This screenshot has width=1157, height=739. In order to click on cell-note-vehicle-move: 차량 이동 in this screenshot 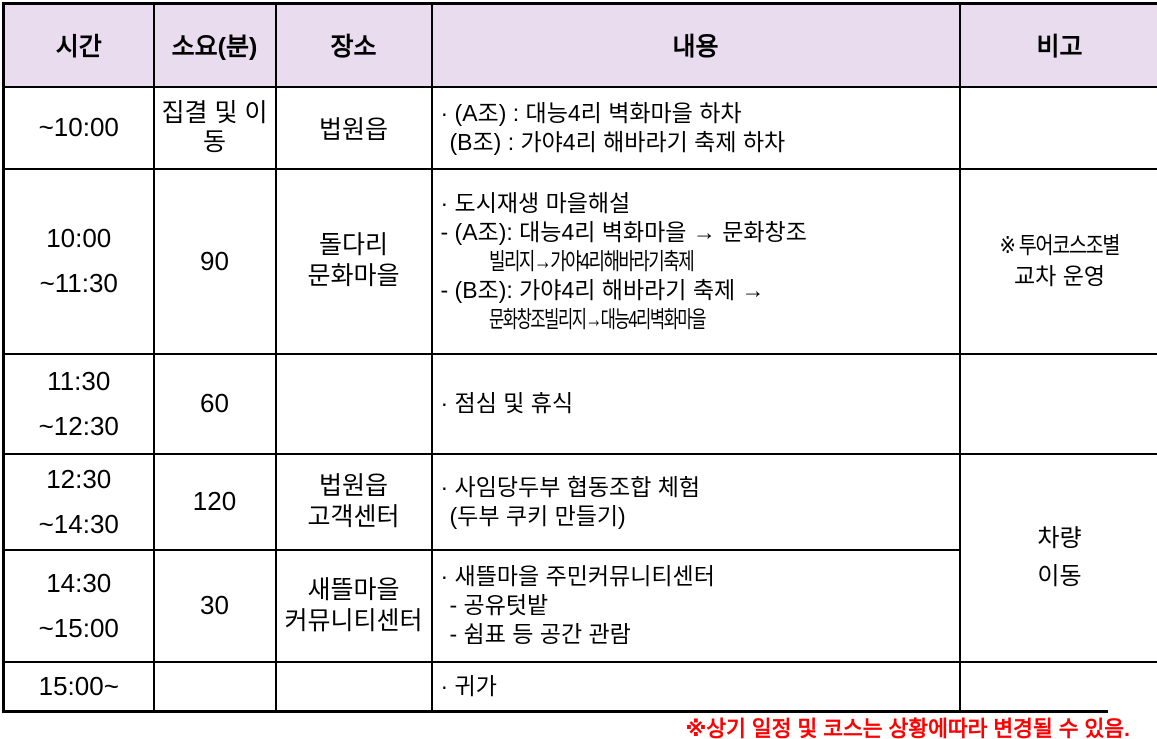, I will do `click(1057, 557)`.